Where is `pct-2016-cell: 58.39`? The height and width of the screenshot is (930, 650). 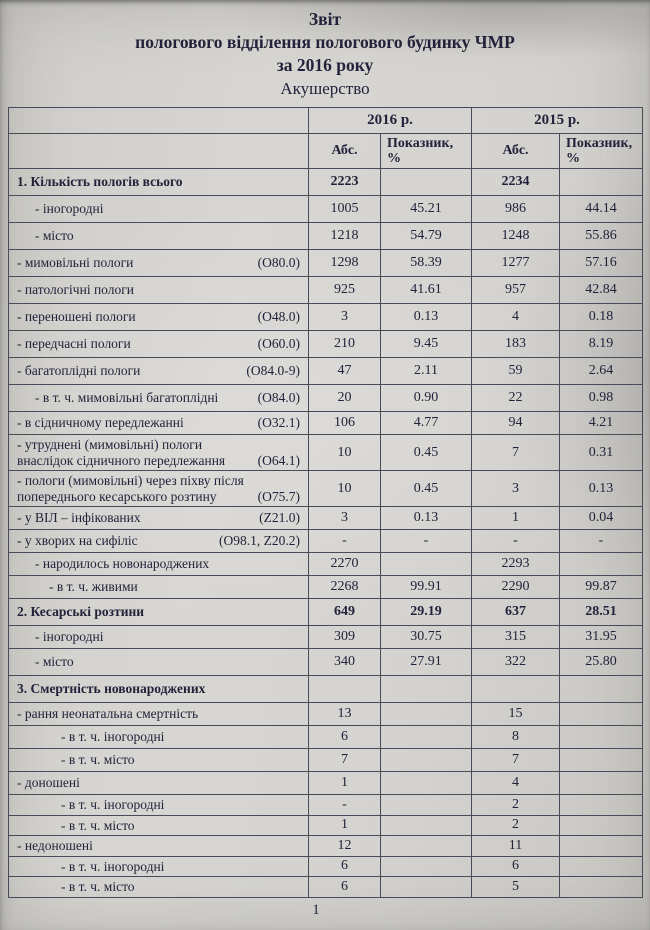 pct-2016-cell: 58.39 is located at coordinates (426, 263).